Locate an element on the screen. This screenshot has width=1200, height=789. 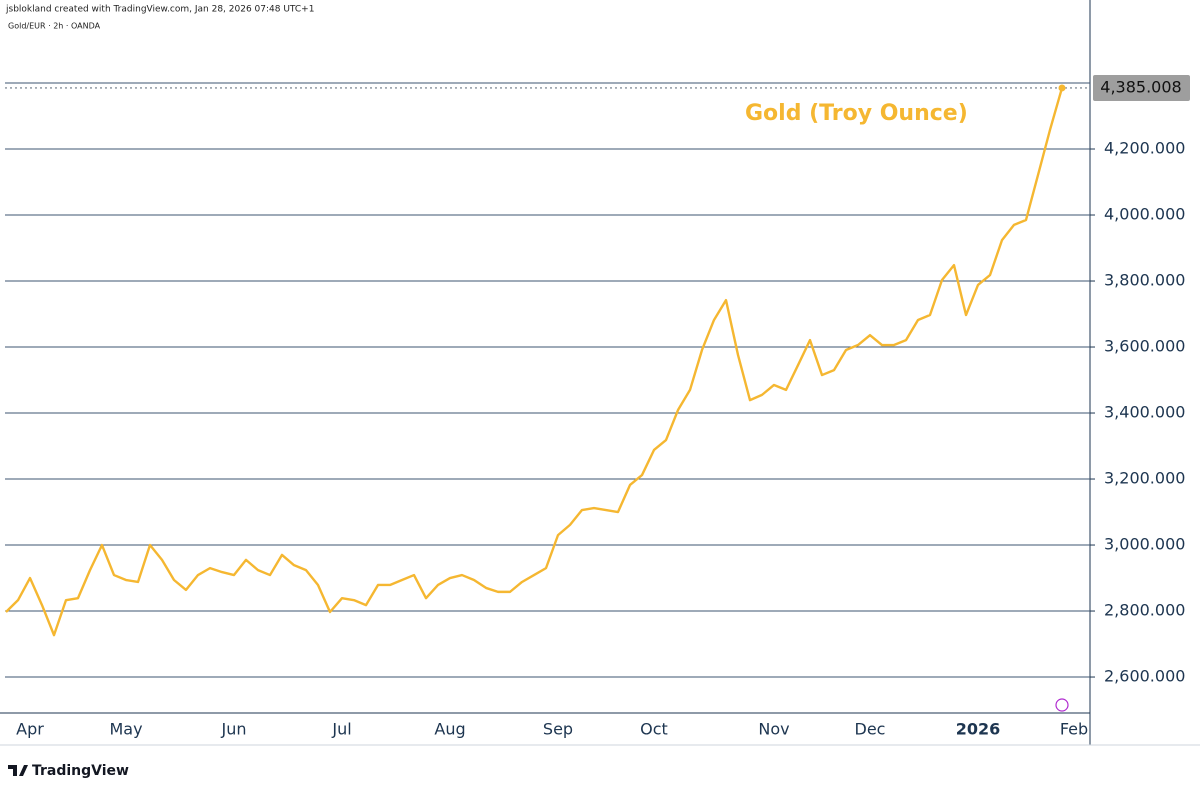
event-icon is located at coordinates (1062, 705).